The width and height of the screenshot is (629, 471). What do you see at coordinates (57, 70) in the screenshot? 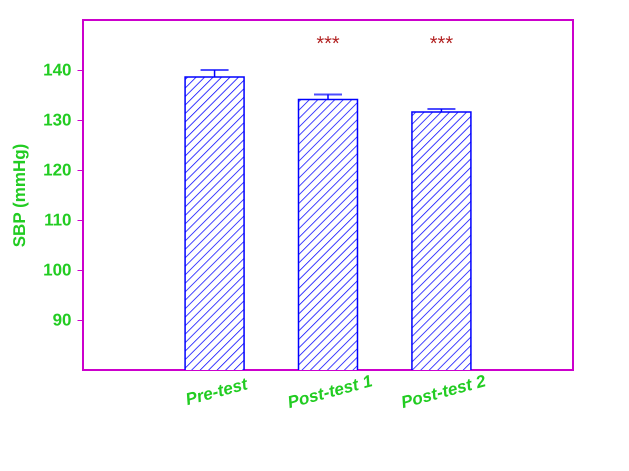
I see `y-tick-label: 140` at bounding box center [57, 70].